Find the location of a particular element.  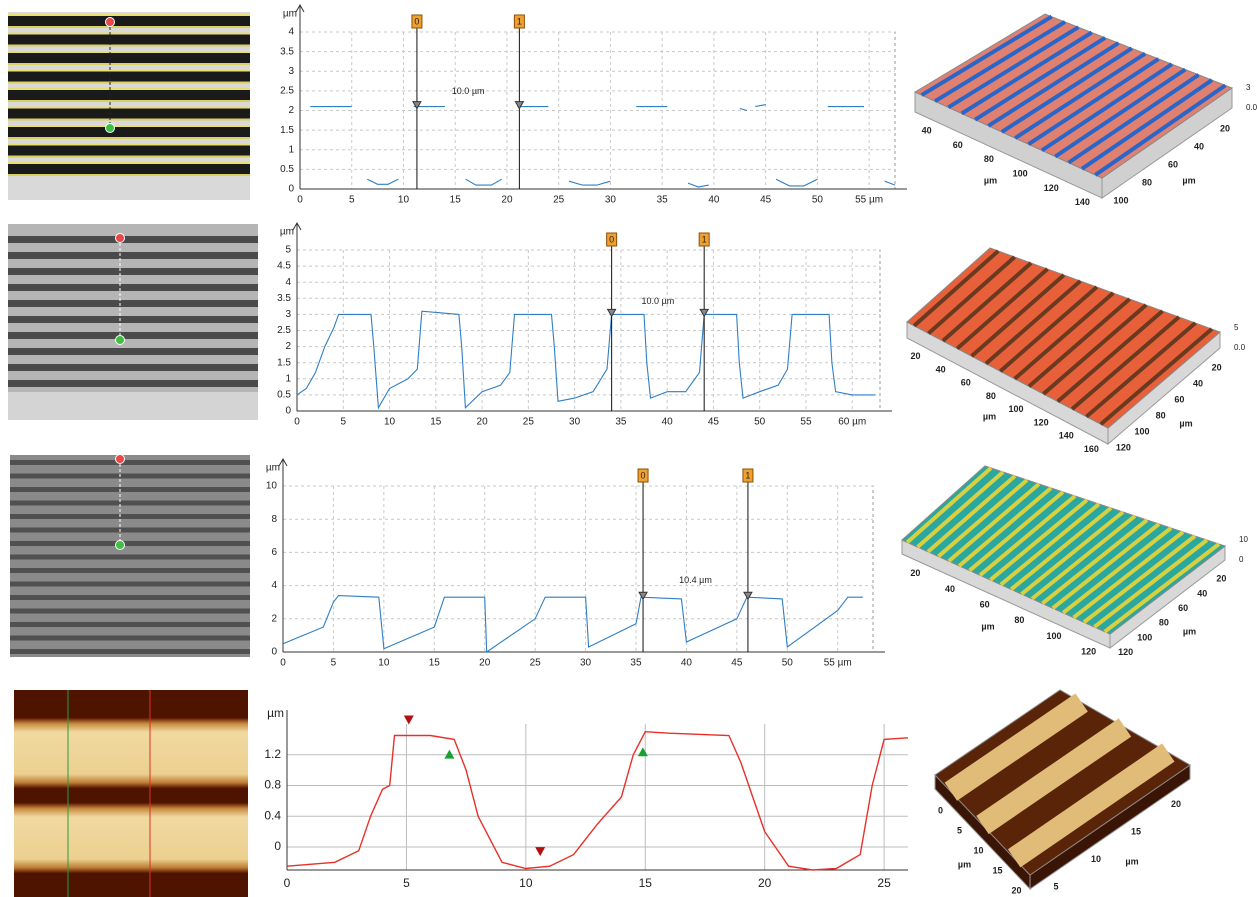

x-tick-label: 60 µm is located at coordinates (852, 422).